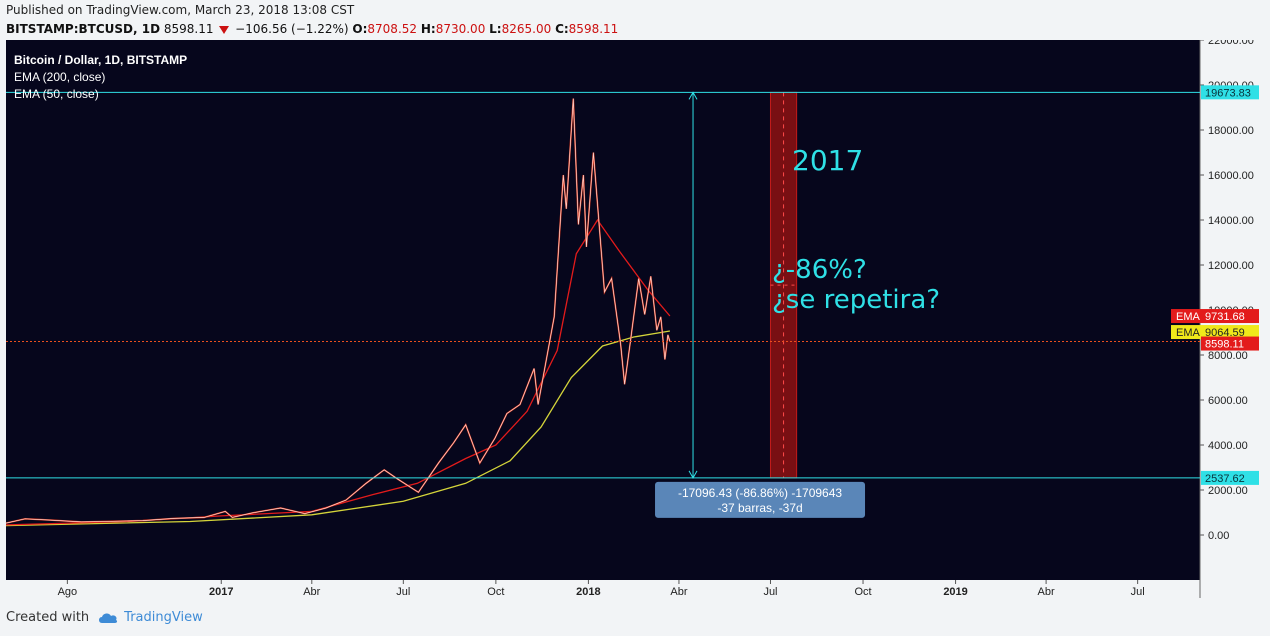 The height and width of the screenshot is (636, 1270). What do you see at coordinates (760, 493) in the screenshot?
I see `measure-info-line1: -17096.43 (-86.86%) -1709643` at bounding box center [760, 493].